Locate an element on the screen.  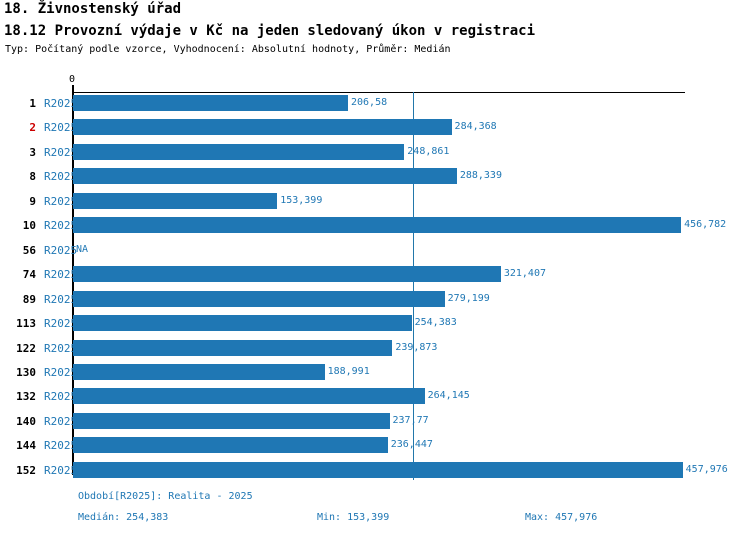
axis-top-line is located at coordinates (379, 92).